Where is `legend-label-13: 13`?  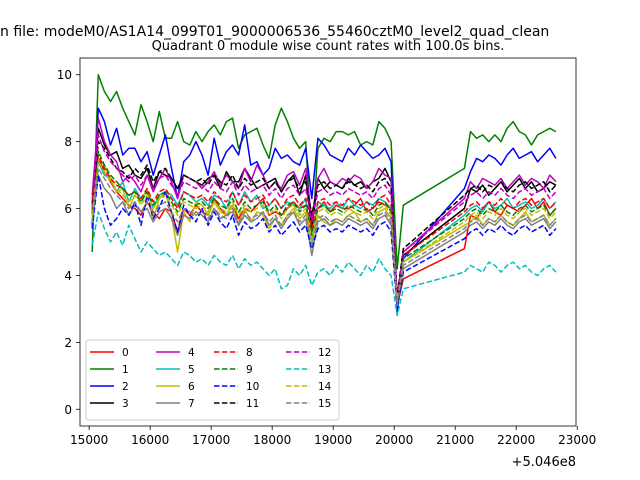 legend-label-13: 13 is located at coordinates (324, 370).